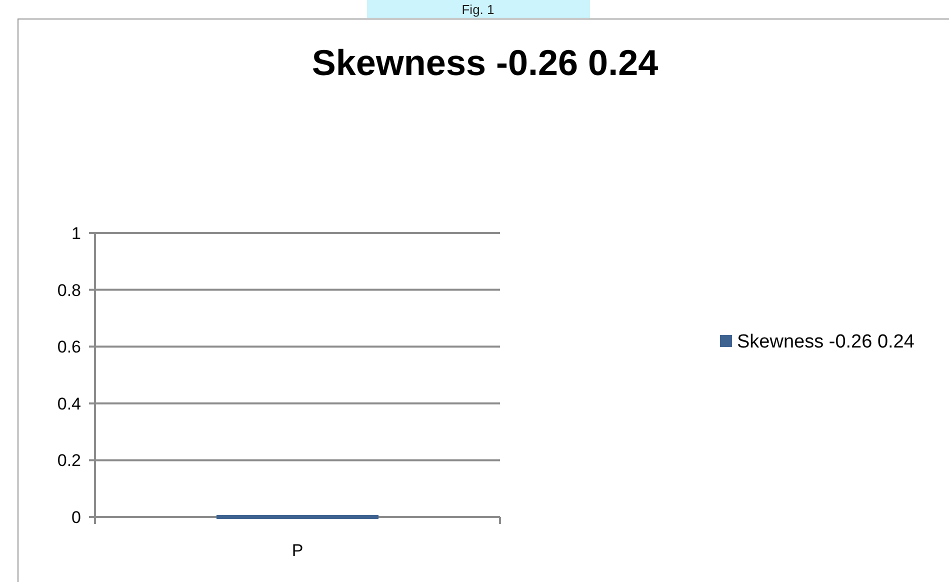 The image size is (949, 582). I want to click on x-tick-label: P, so click(298, 550).